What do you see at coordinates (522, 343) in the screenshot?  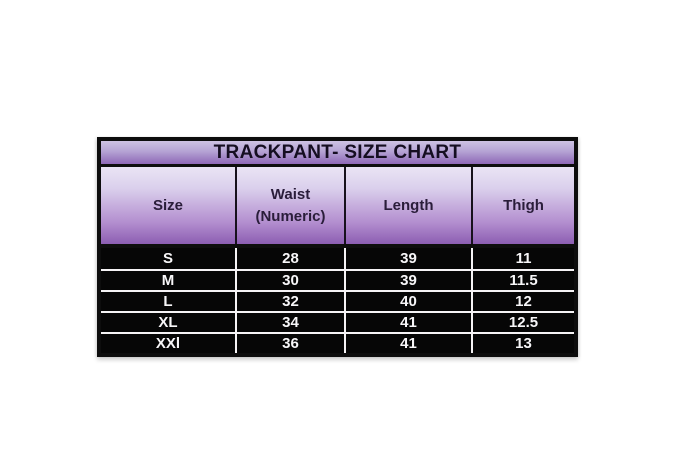 I see `cell-thigh: 13` at bounding box center [522, 343].